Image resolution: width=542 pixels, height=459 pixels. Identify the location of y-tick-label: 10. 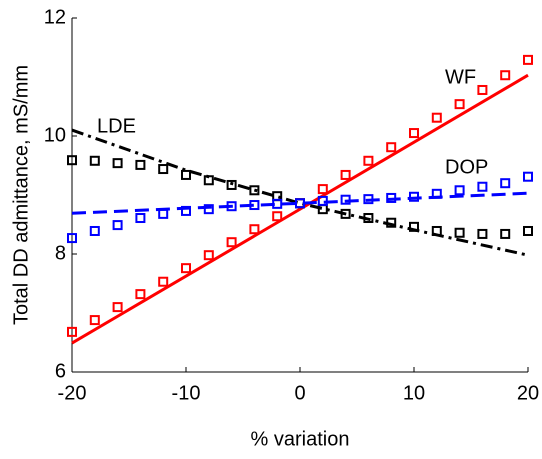
(55, 135).